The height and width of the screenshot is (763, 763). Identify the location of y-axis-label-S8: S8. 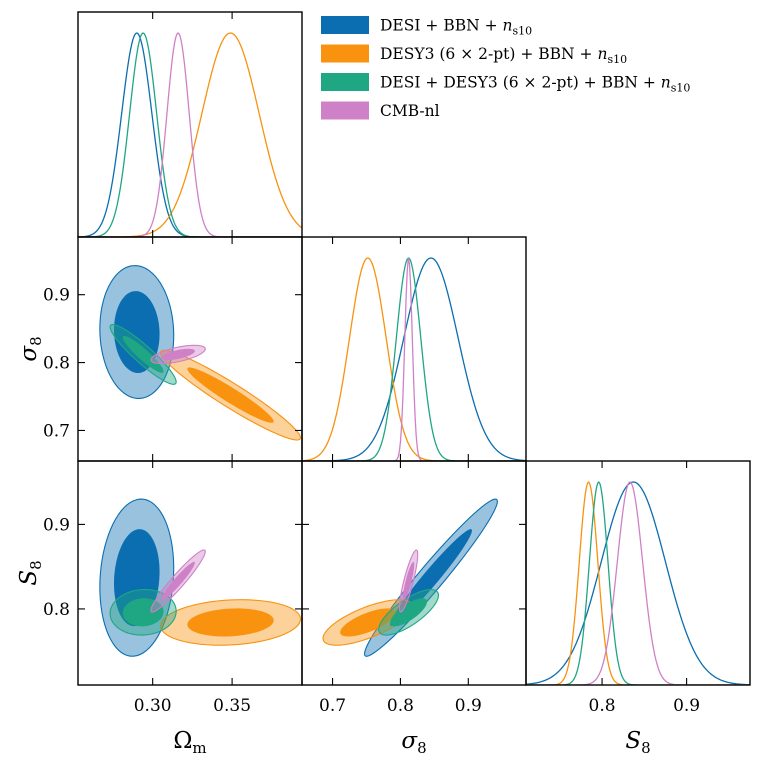
(30, 572).